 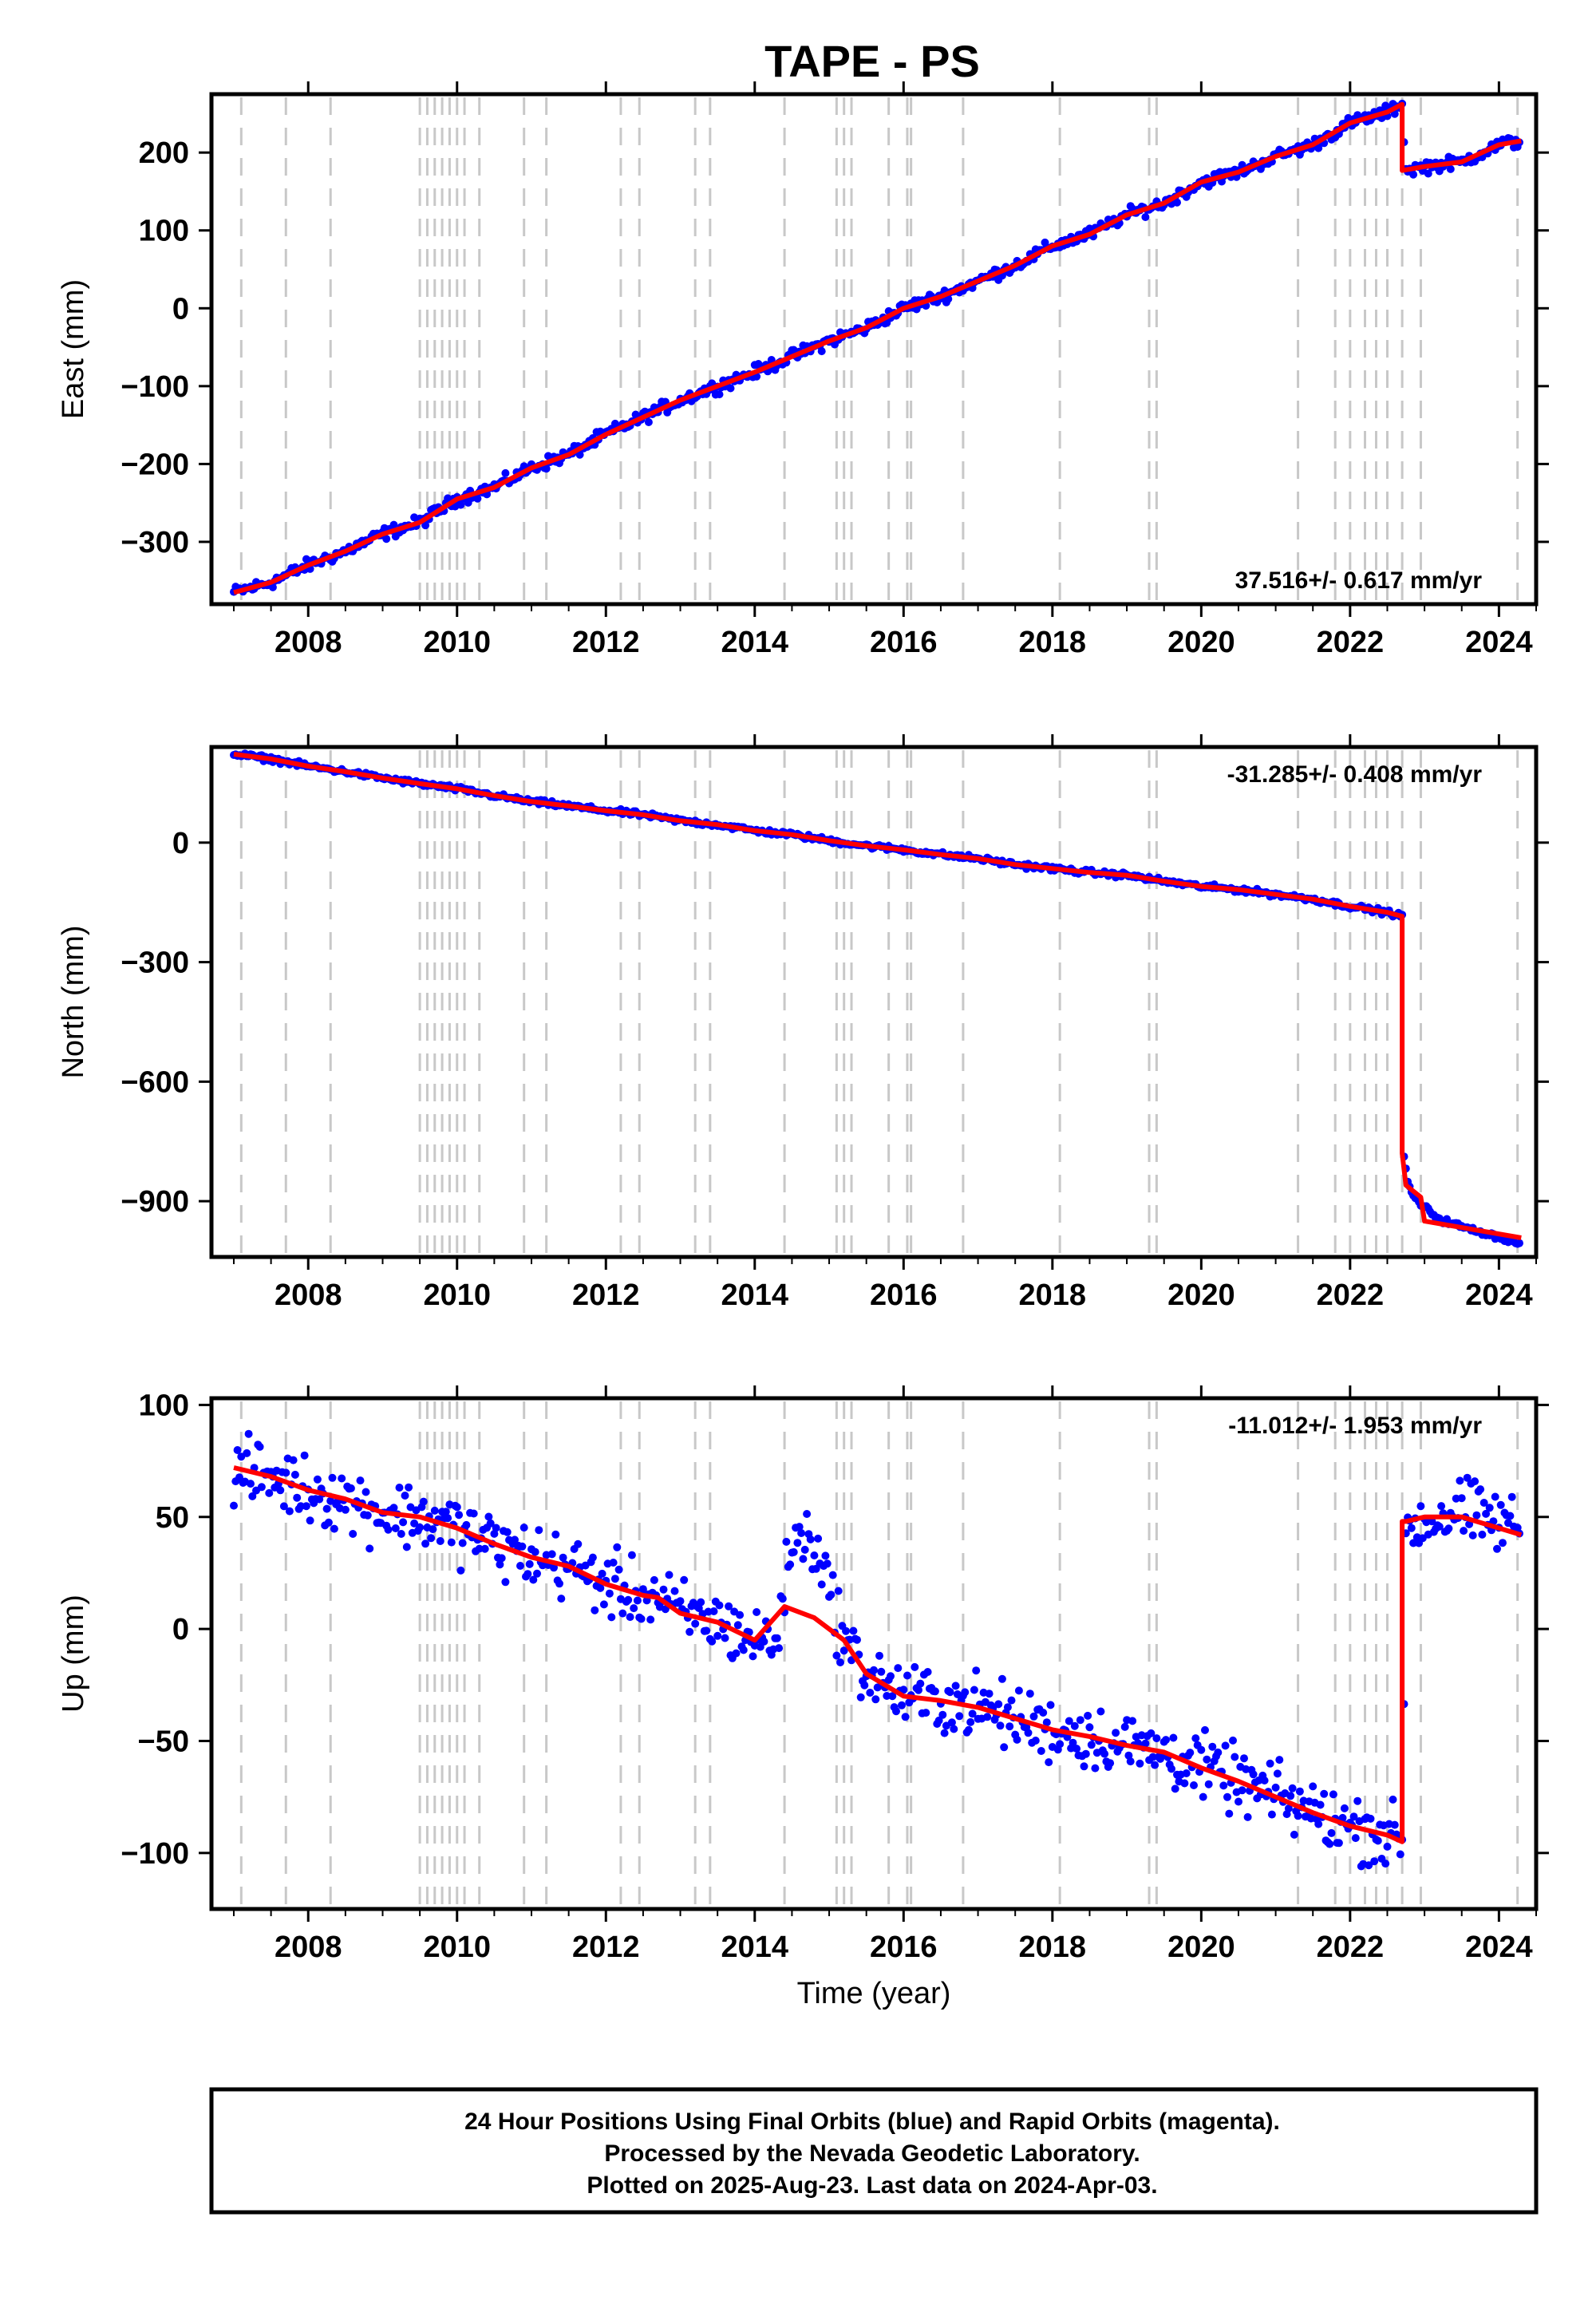 What do you see at coordinates (73, 1654) in the screenshot?
I see `y-axis-label: Up (mm)` at bounding box center [73, 1654].